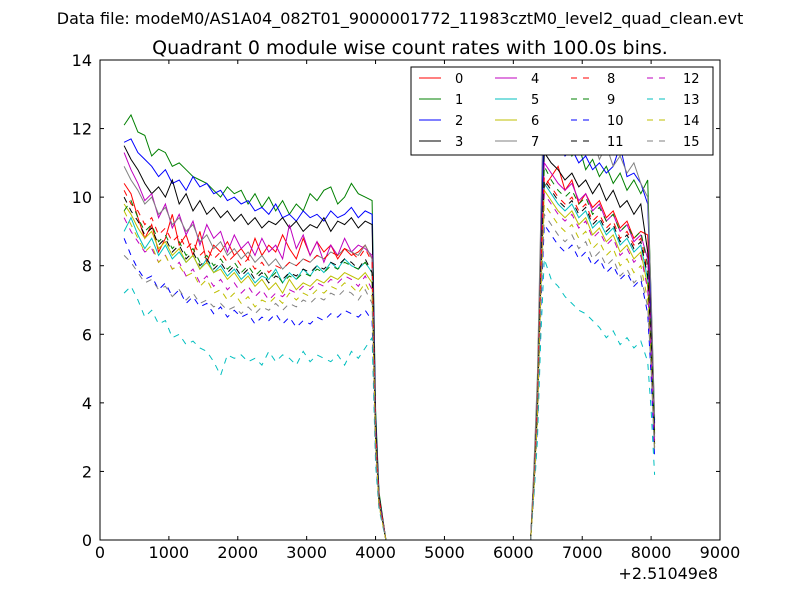  Describe the element at coordinates (720, 552) in the screenshot. I see `x-tick-label: 9000` at that location.